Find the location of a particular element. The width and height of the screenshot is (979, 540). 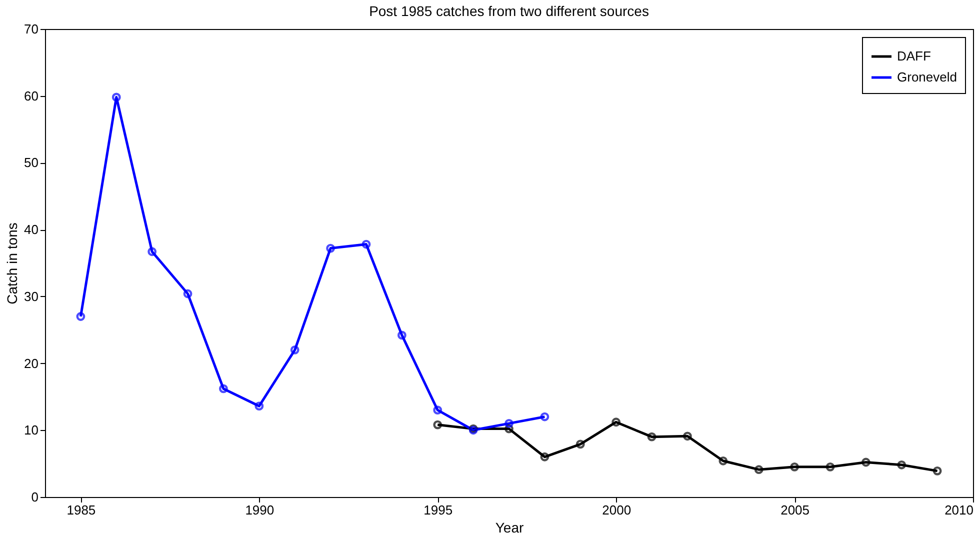

x-tick-label: 2000 is located at coordinates (617, 510).